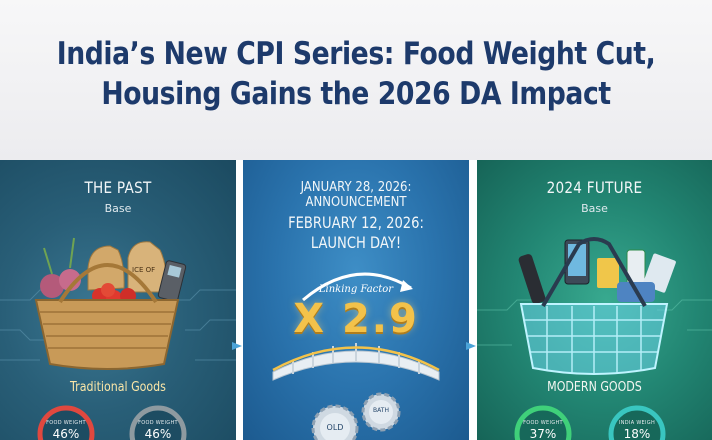  I want to click on ring-label: INDIA WEIGH, so click(637, 423).